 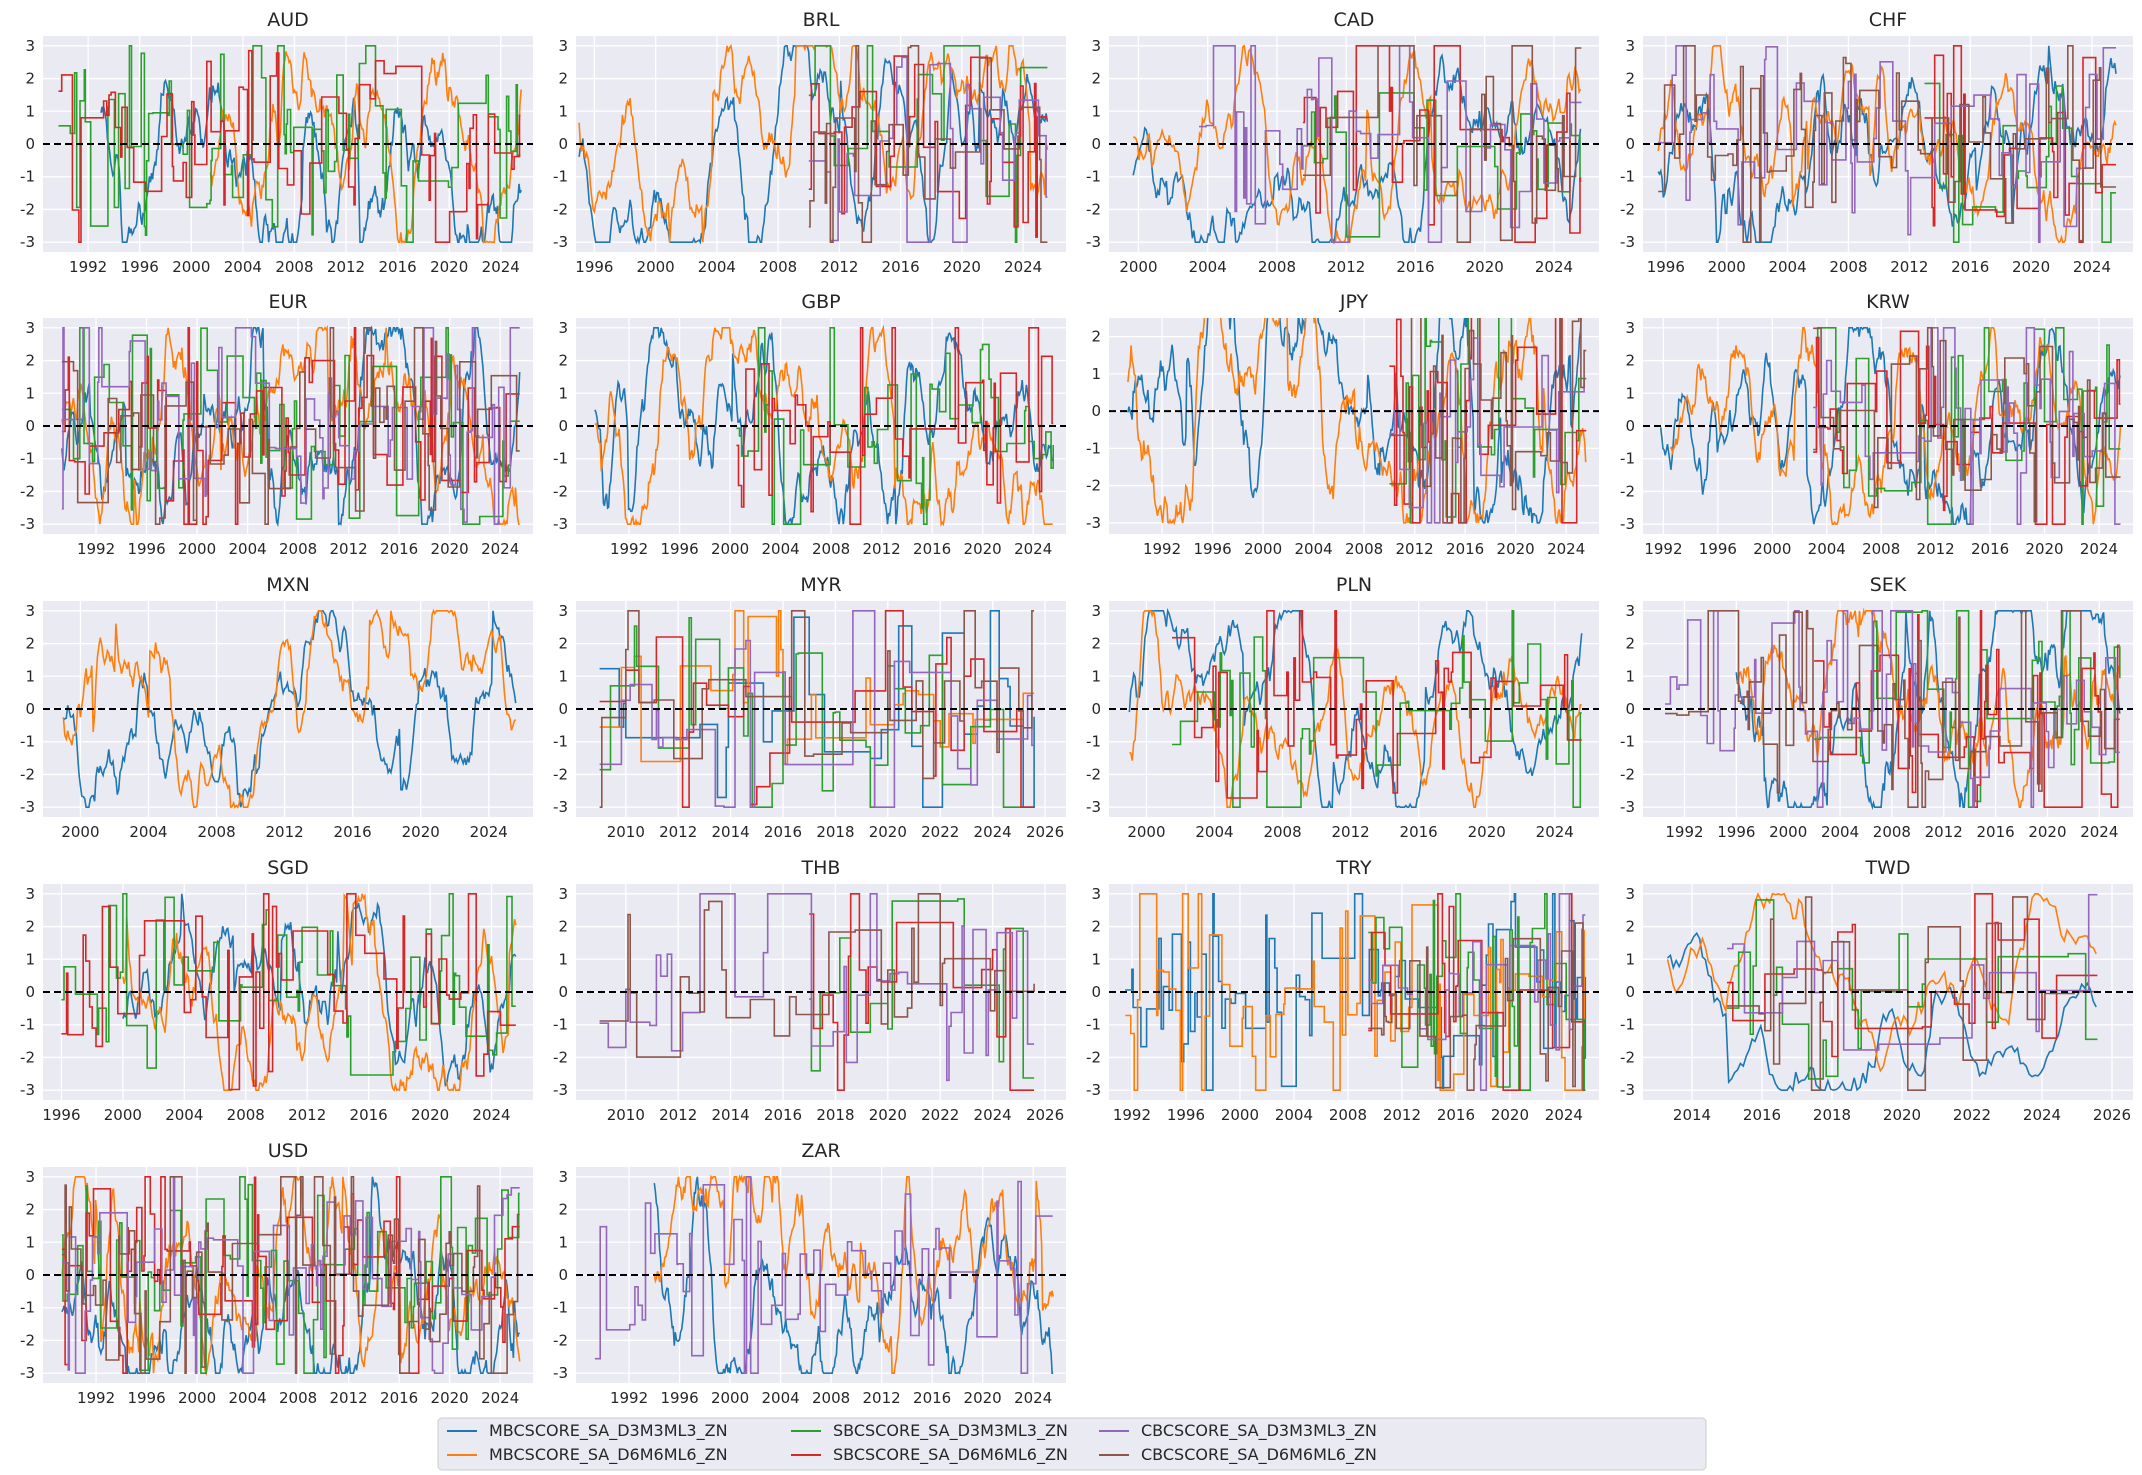 What do you see at coordinates (820, 1151) in the screenshot?
I see `panel-title: ZAR` at bounding box center [820, 1151].